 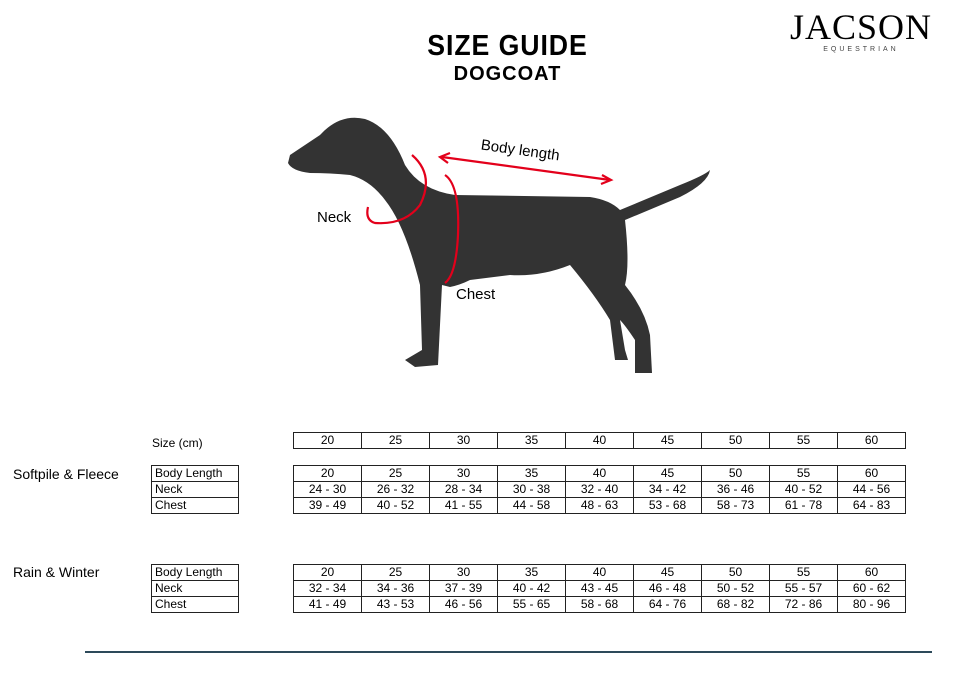 I want to click on logo-brand: JACSON, so click(x=861, y=27).